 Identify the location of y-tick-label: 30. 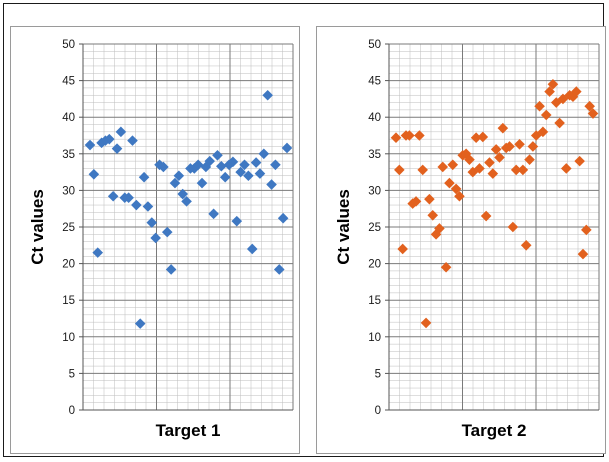
(374, 191).